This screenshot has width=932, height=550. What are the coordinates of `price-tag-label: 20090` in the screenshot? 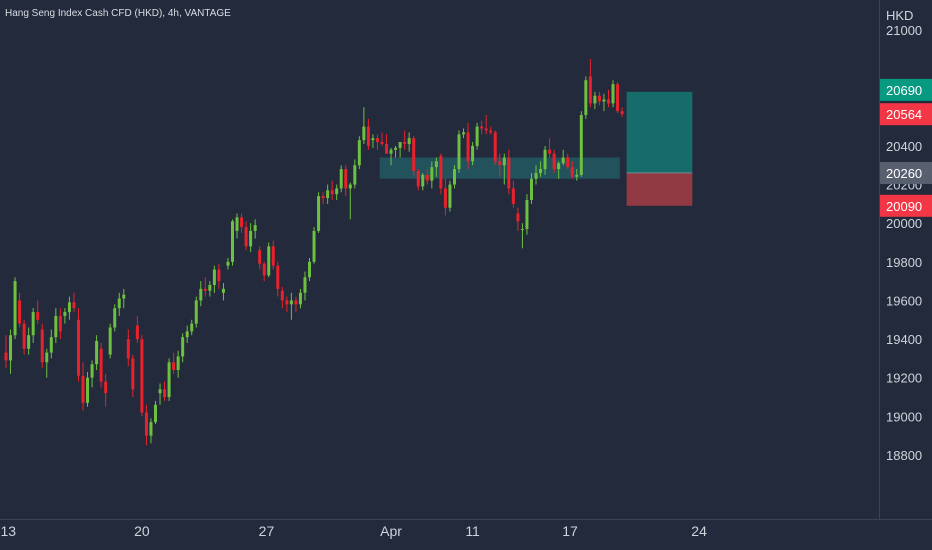 It's located at (904, 206).